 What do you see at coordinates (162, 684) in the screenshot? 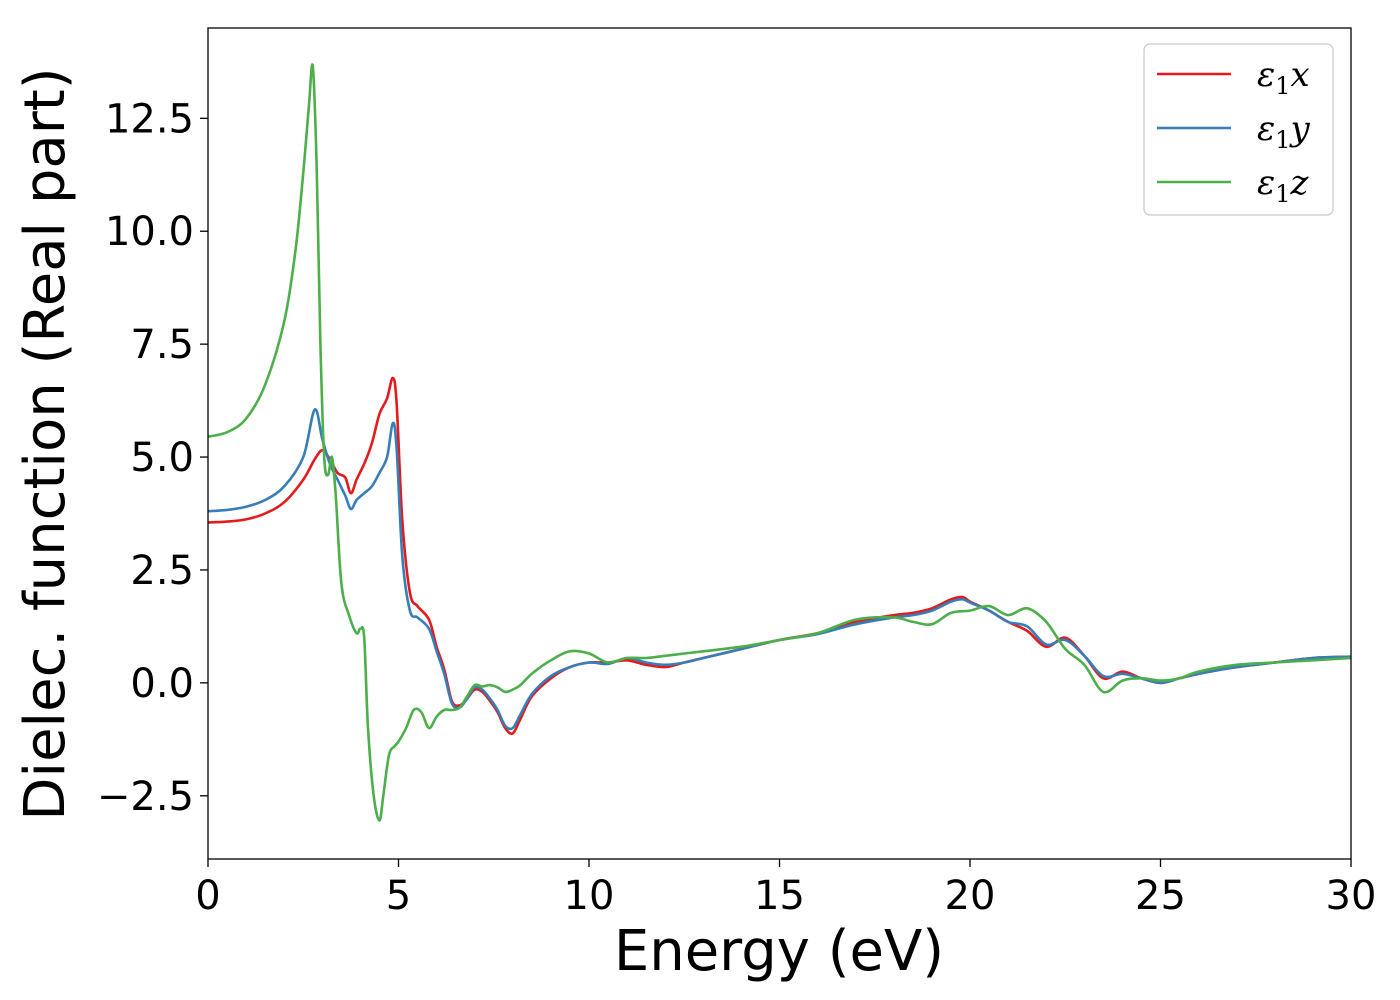
I see `y-tick-label: 0.0` at bounding box center [162, 684].